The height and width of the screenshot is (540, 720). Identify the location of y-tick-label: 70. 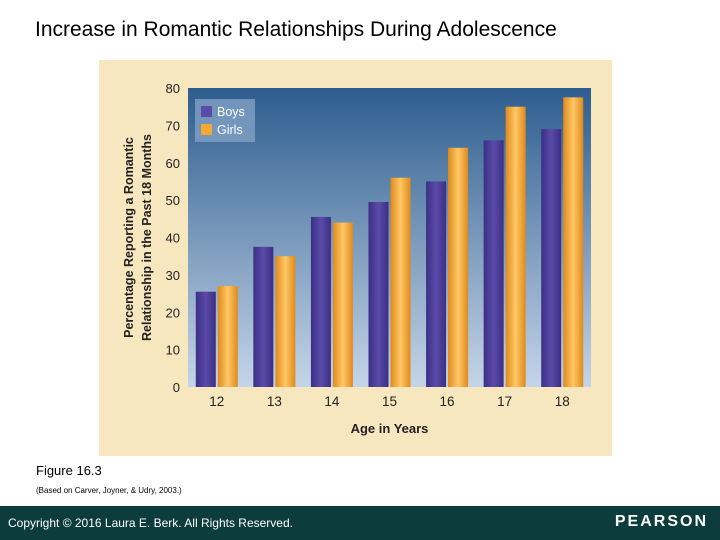
(173, 125).